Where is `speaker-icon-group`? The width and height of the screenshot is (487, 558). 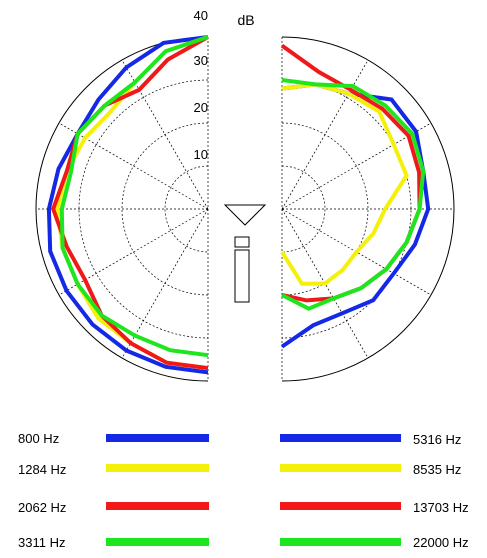 speaker-icon-group is located at coordinates (245, 253).